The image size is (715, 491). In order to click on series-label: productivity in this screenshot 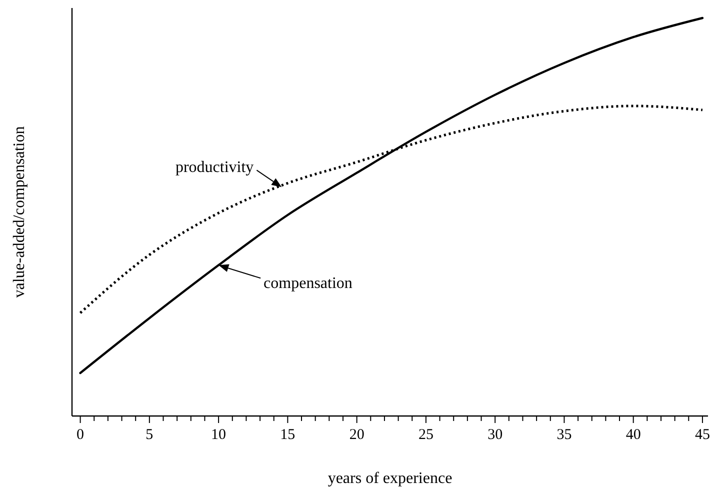, I will do `click(214, 167)`.